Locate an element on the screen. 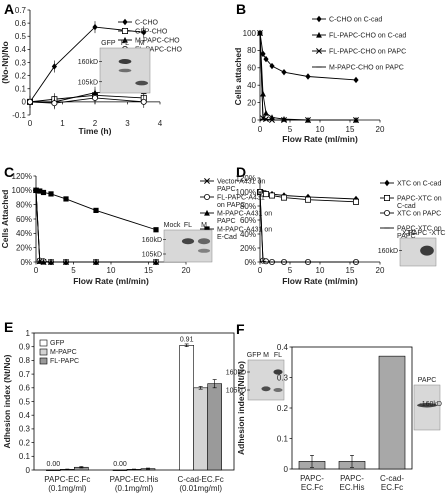 The image size is (448, 499). y-tick-label: 80% is located at coordinates (248, 206).